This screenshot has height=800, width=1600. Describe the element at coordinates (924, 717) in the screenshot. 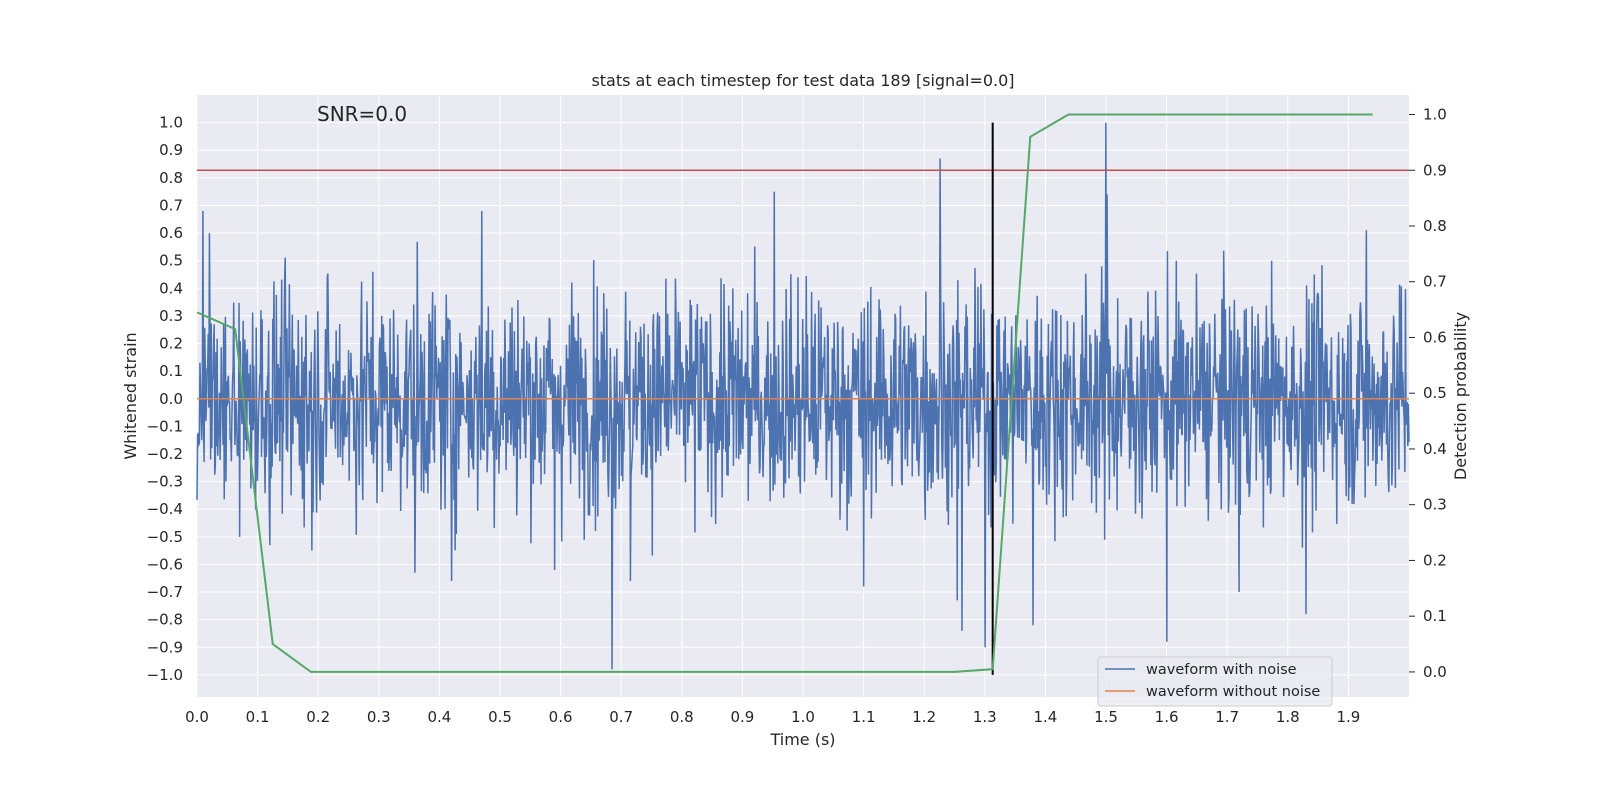

I see `x-tick-label-12: 1.2` at that location.